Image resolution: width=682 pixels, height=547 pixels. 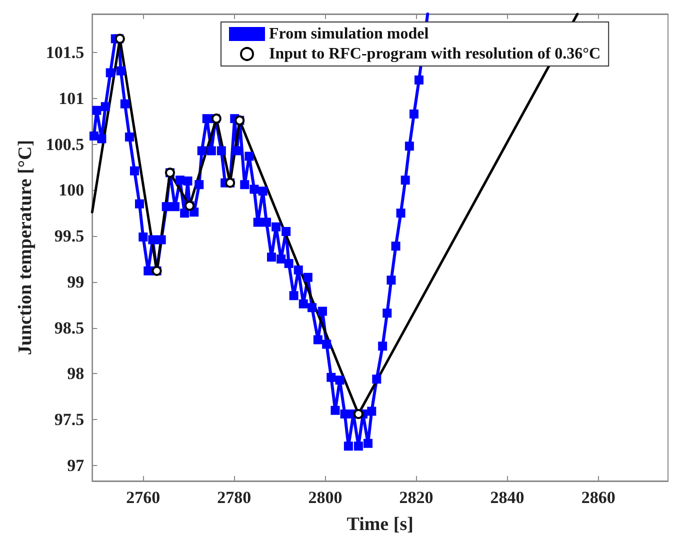 I want to click on legend-label: From simulation model, so click(x=349, y=34).